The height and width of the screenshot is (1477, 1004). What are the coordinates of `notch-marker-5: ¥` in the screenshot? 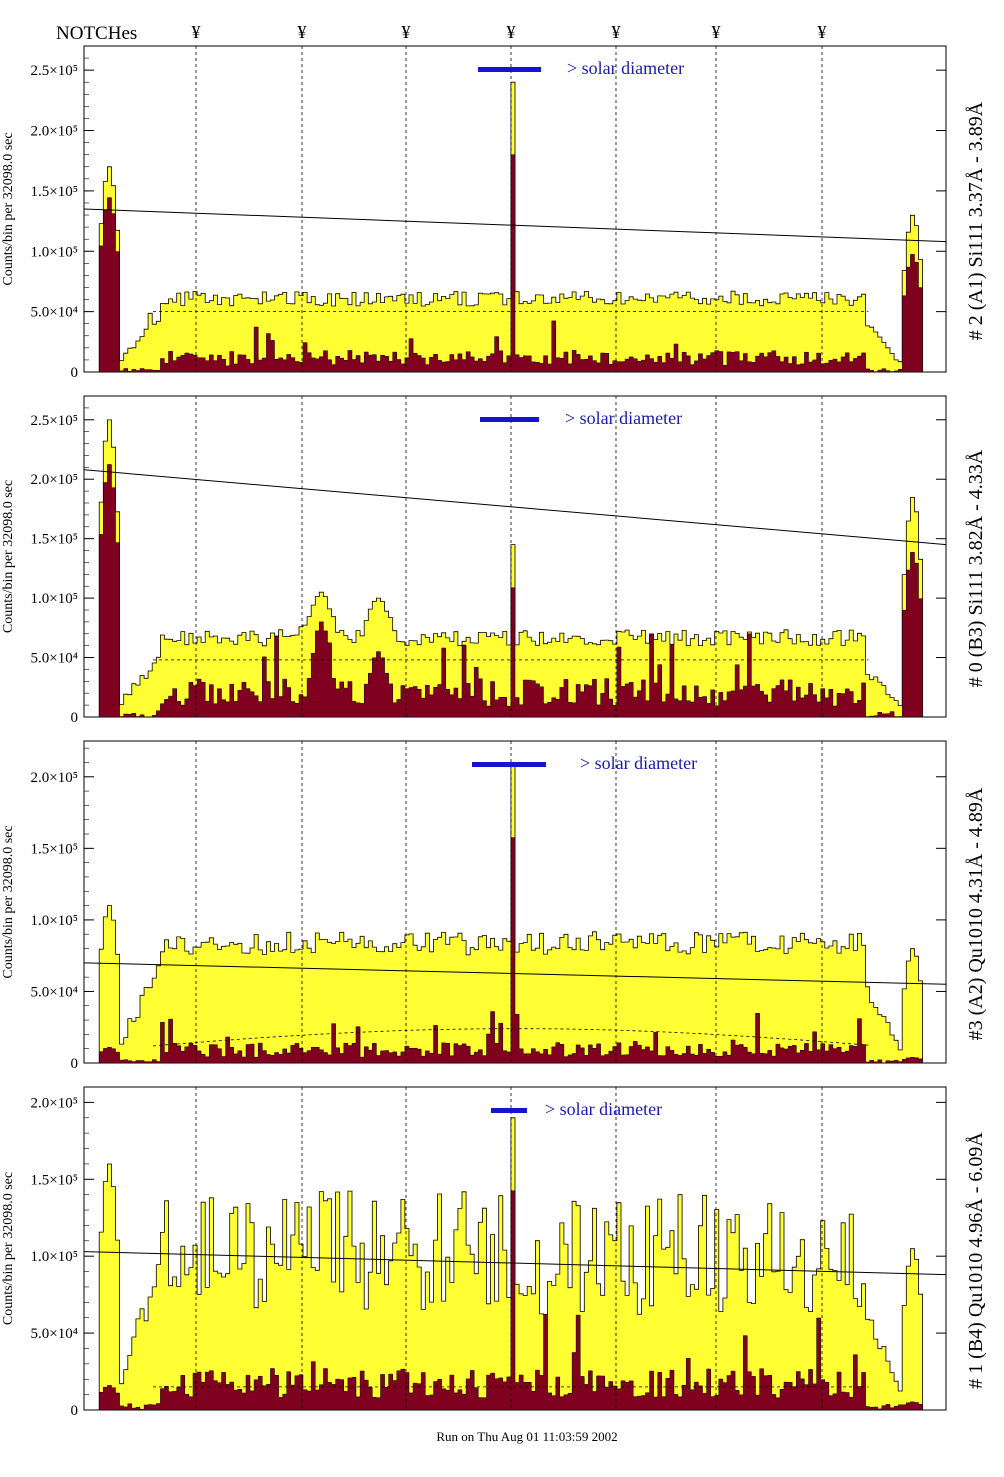 It's located at (616, 32).